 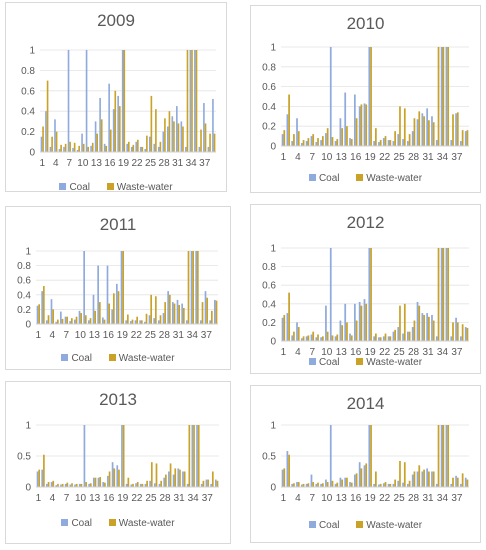 What do you see at coordinates (116, 20) in the screenshot?
I see `chart-title: 2009` at bounding box center [116, 20].